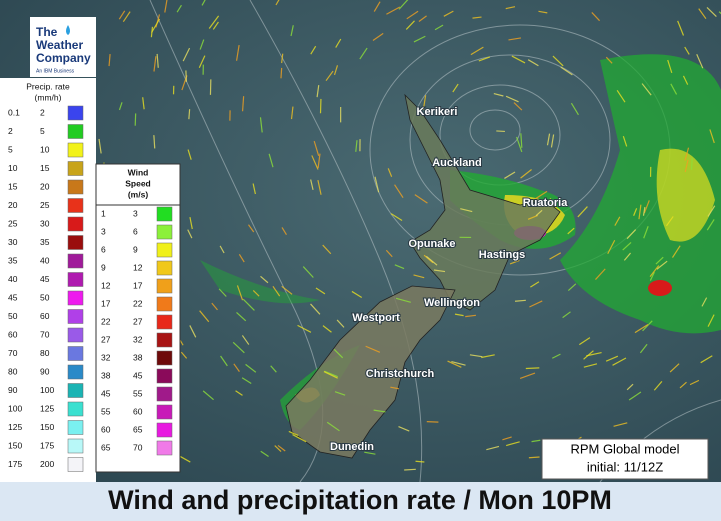 Image resolution: width=721 pixels, height=521 pixels. Describe the element at coordinates (10, 149) in the screenshot. I see `precip-low: 5` at that location.